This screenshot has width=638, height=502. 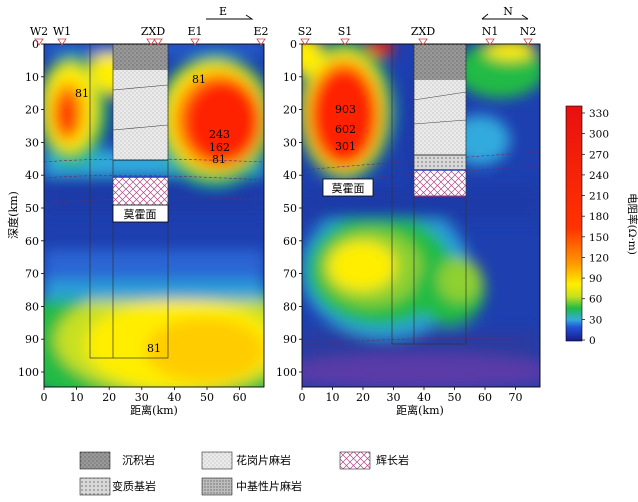 I want to click on right-moho-label: 莫霍面, so click(x=348, y=188).